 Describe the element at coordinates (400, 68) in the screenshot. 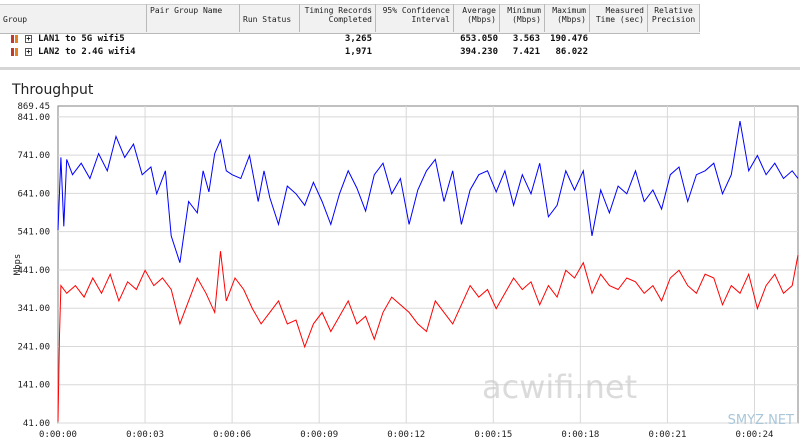

I see `pane-splitter` at that location.